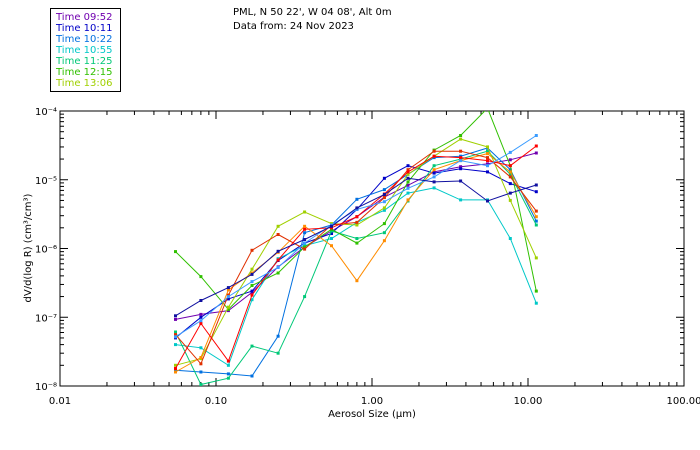  What do you see at coordinates (46, 387) in the screenshot?
I see `y-tick-label: 10⁻⁸` at bounding box center [46, 387].